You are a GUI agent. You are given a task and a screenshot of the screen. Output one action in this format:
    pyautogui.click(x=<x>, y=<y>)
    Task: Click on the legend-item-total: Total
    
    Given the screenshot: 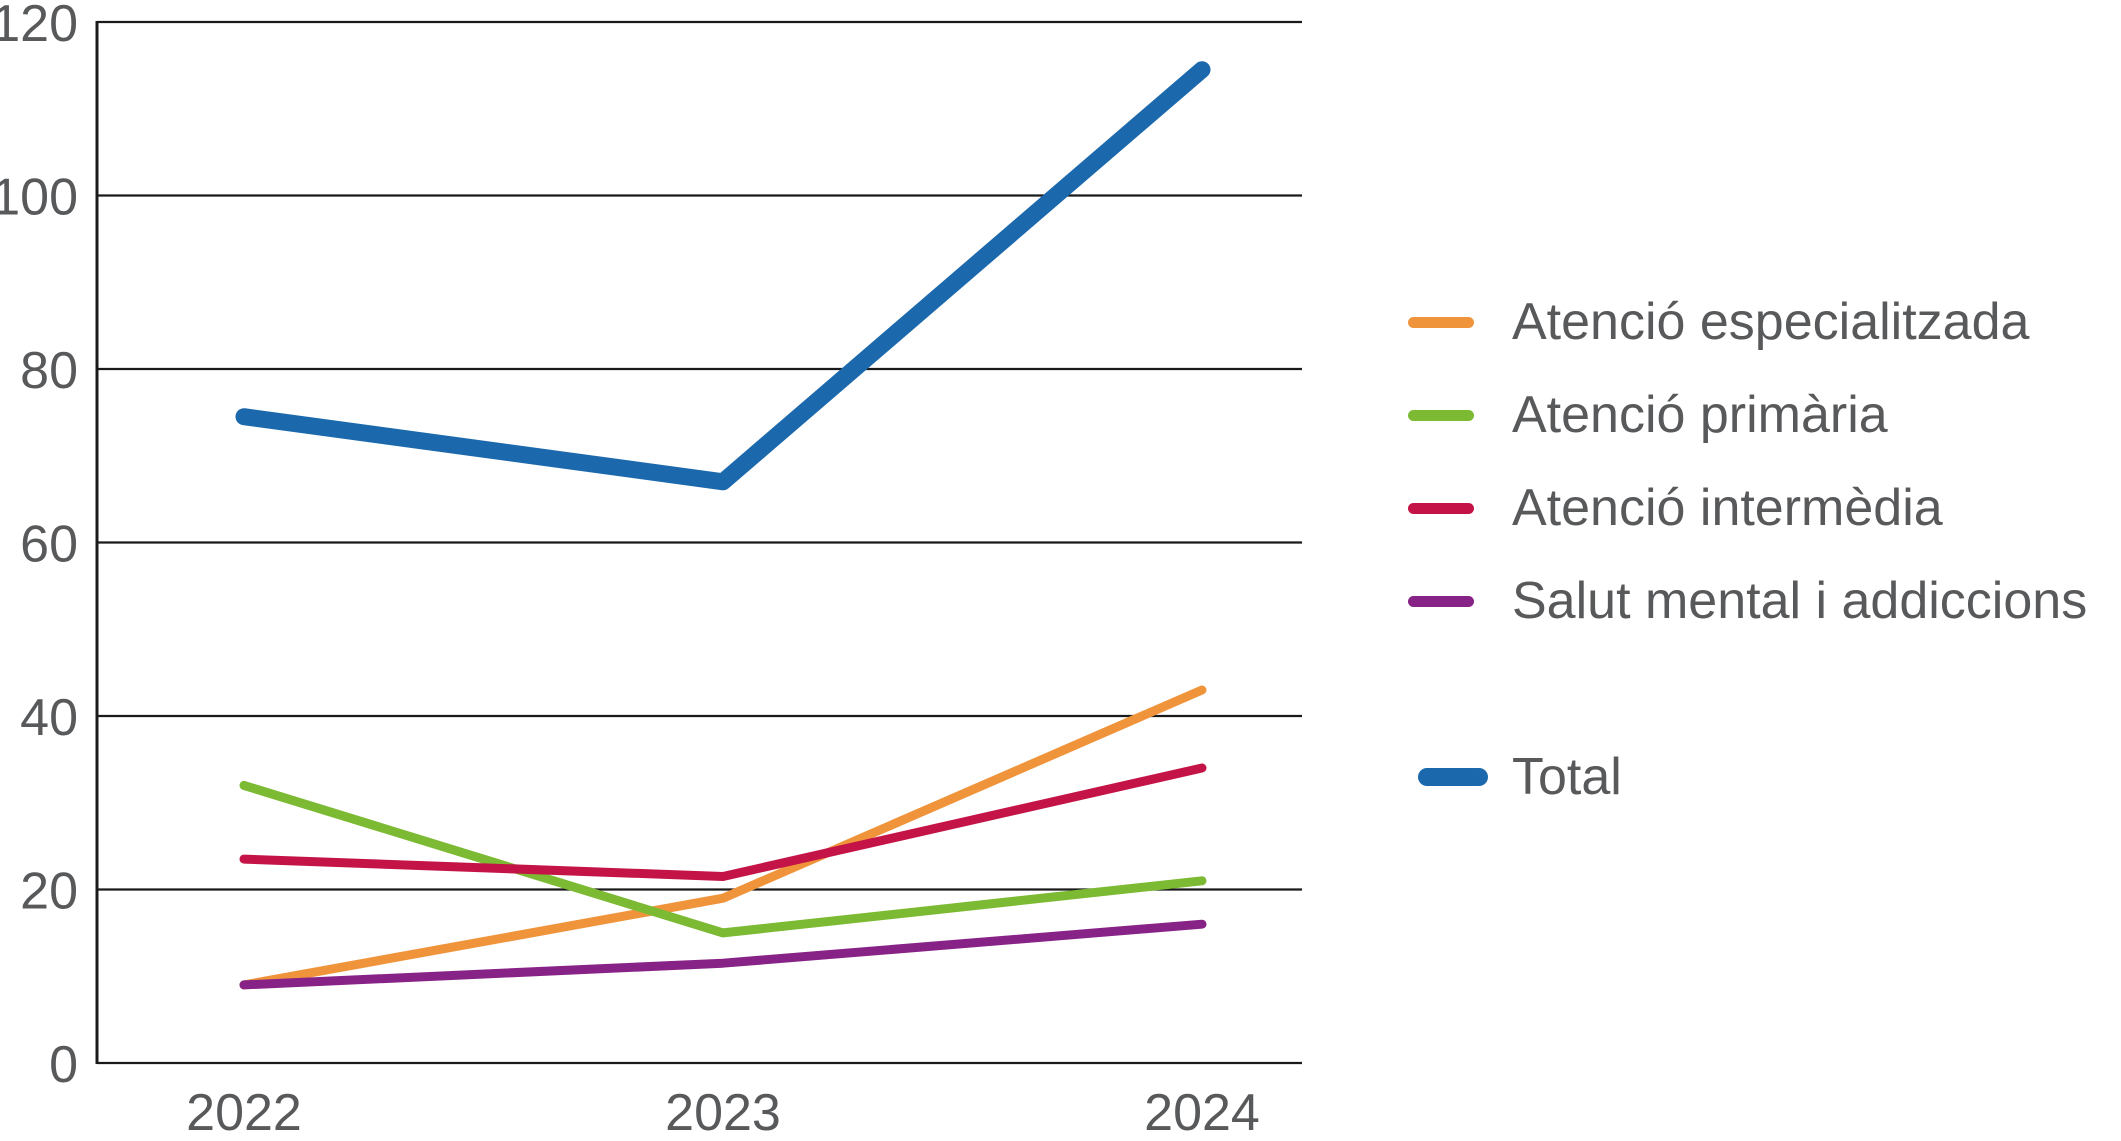 What is the action you would take?
    pyautogui.click(x=1515, y=777)
    